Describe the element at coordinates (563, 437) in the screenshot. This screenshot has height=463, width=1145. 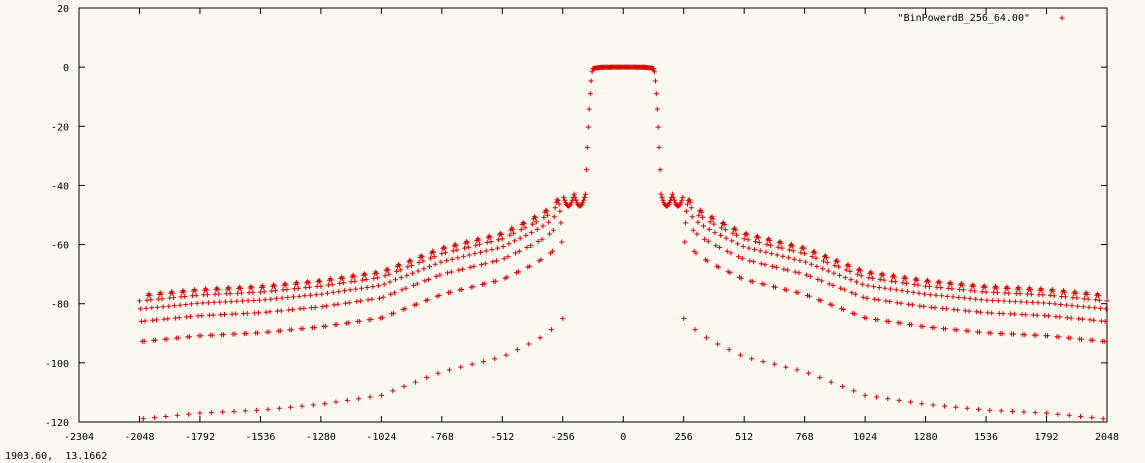
I see `x-tick-label: -256` at that location.